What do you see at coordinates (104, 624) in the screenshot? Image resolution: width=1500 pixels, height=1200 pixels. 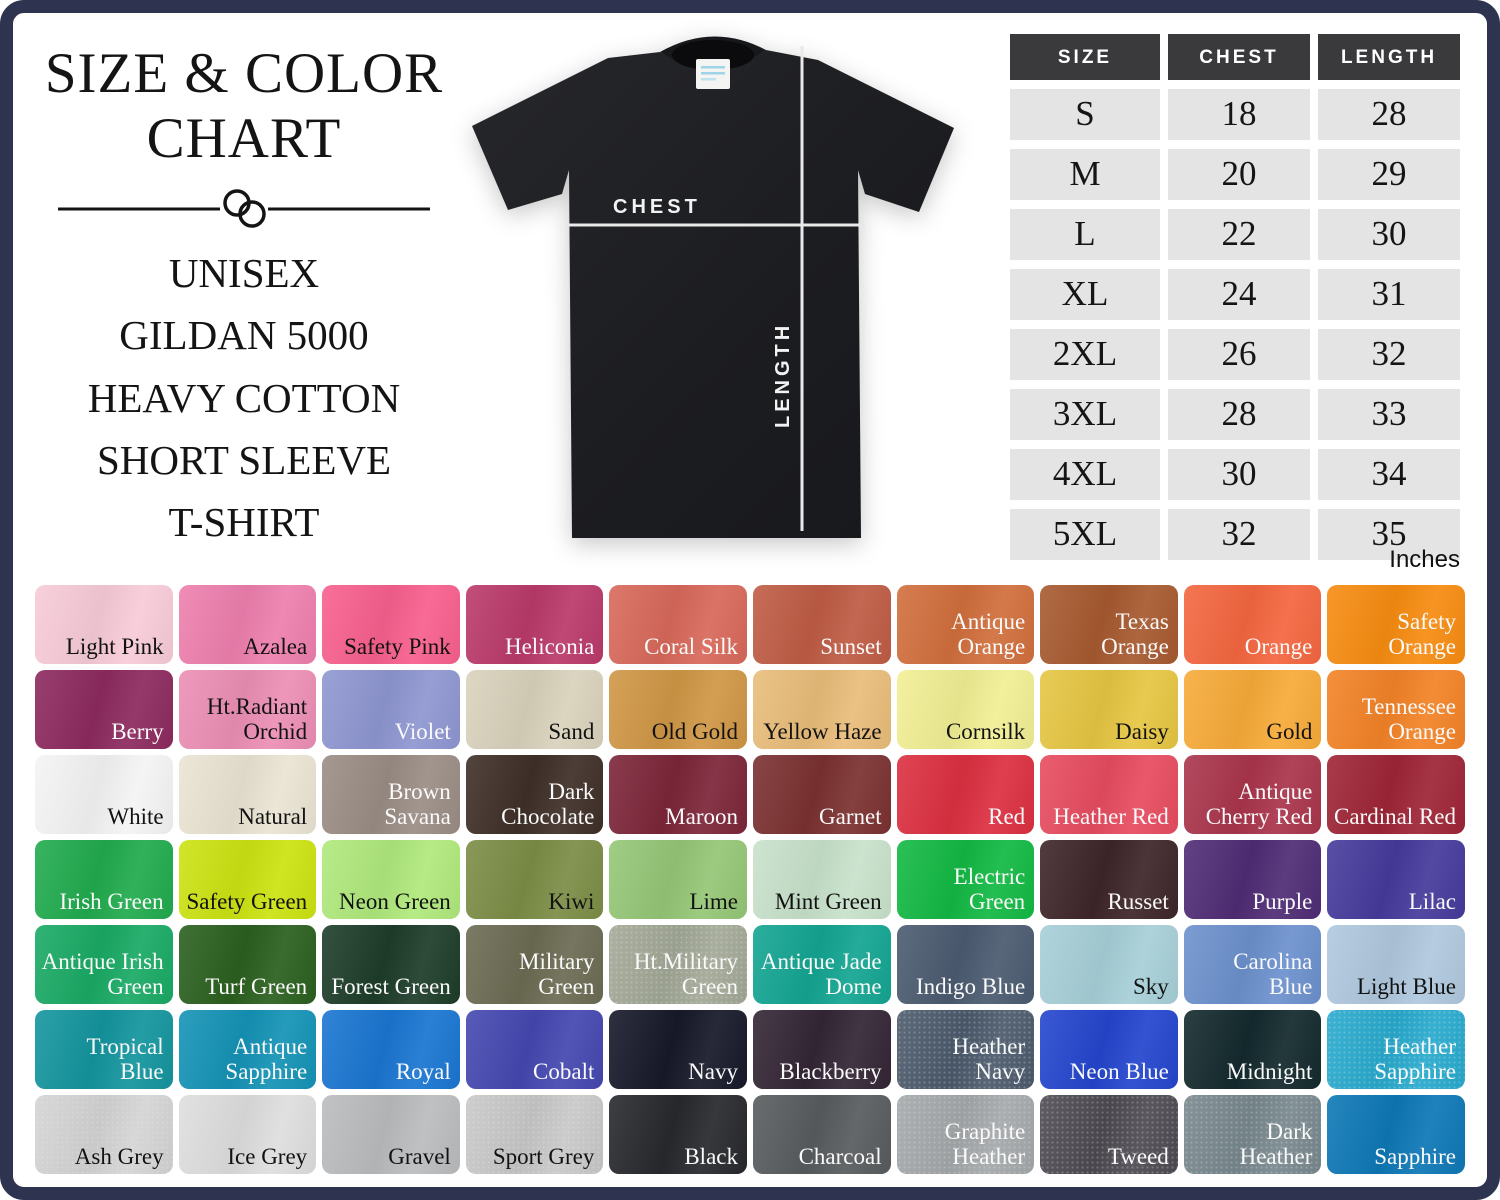 I see `color-swatch-light-pink: Light Pink` at bounding box center [104, 624].